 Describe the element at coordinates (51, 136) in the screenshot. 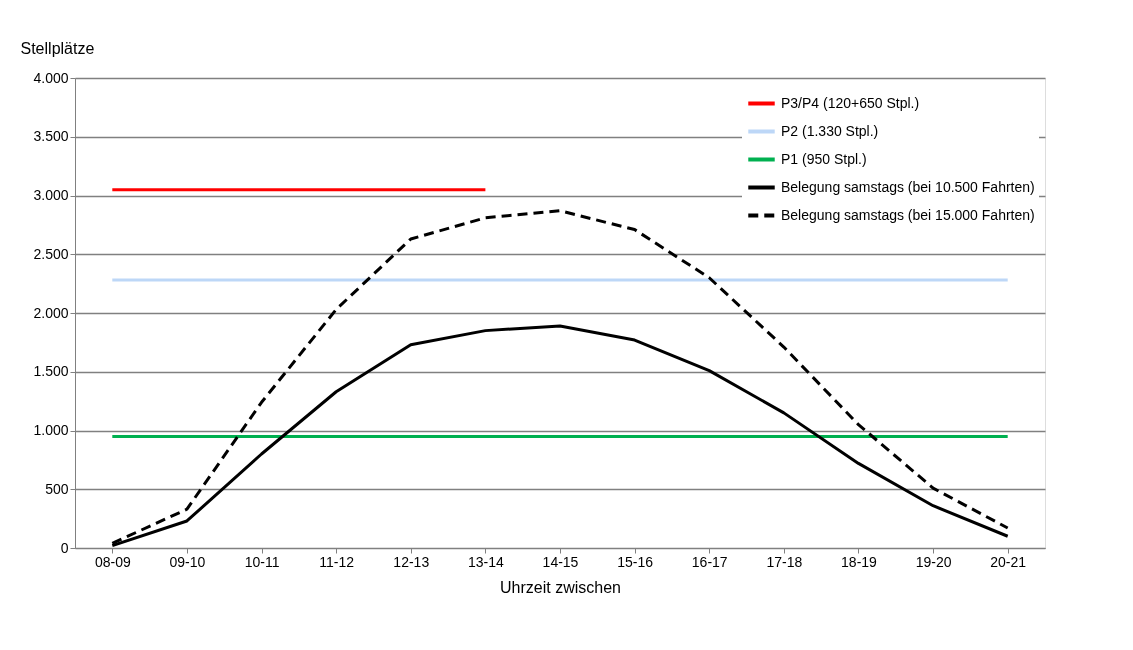

I see `y-tick-label: 3.500` at that location.